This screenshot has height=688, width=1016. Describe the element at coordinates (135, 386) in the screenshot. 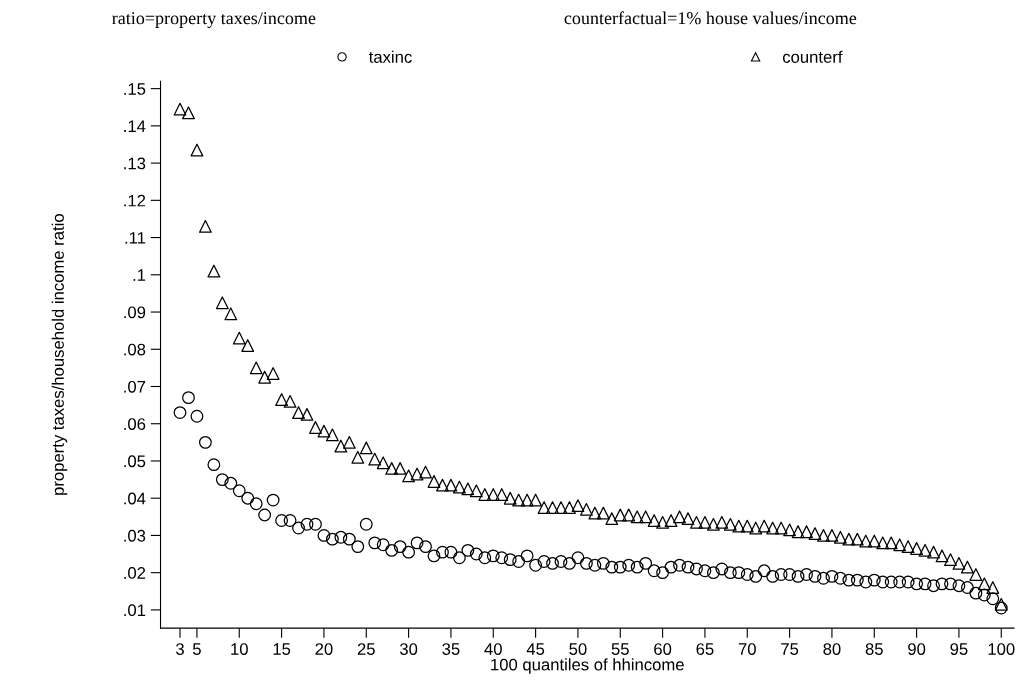

I see `y-tick-label: .07` at that location.